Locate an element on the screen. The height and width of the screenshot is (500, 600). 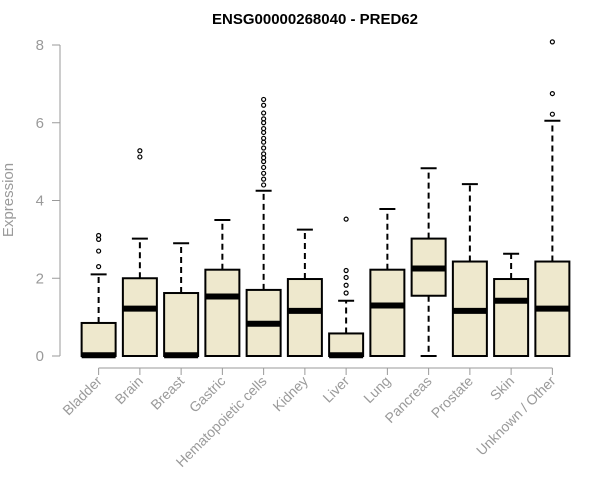
box-breast is located at coordinates (181, 300).